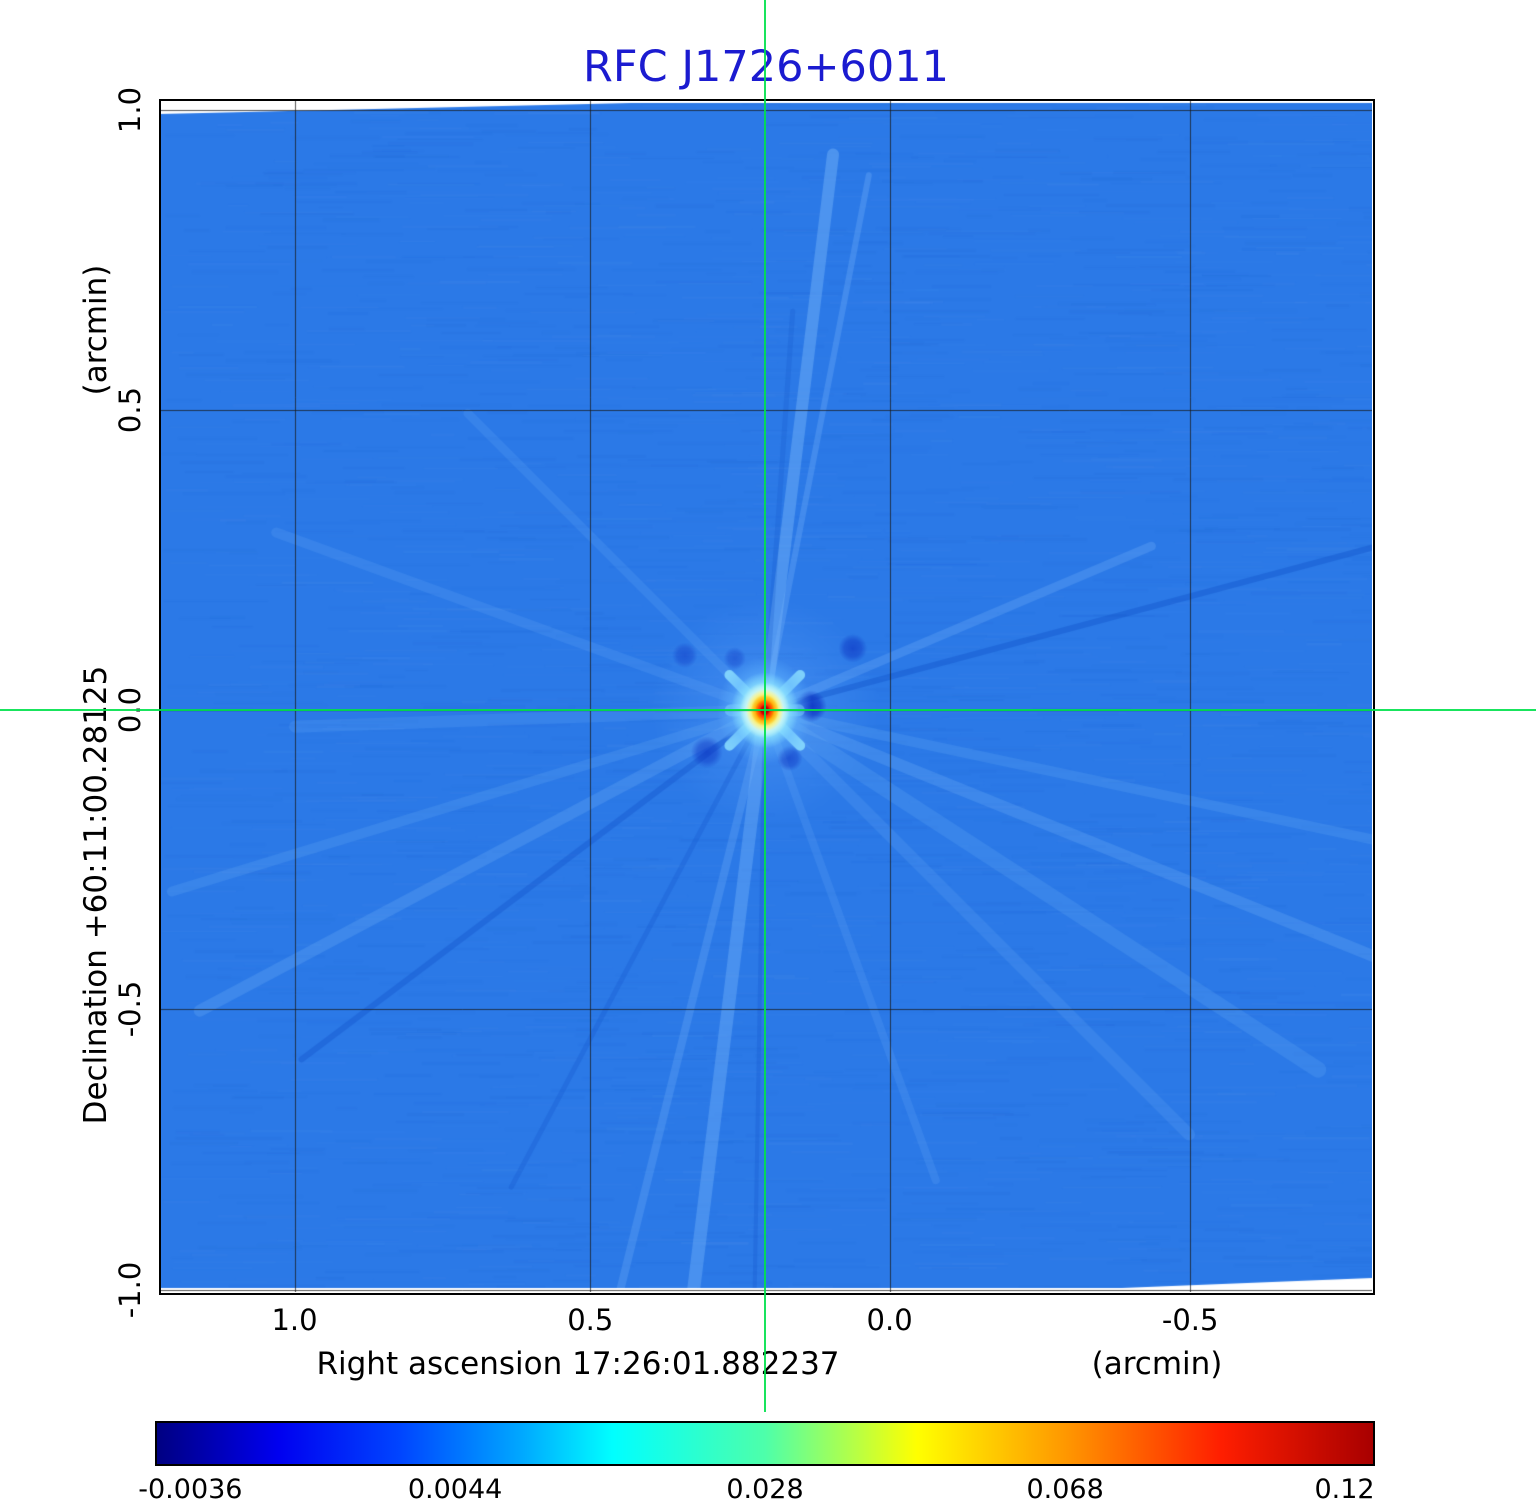 This screenshot has height=1511, width=1536. What do you see at coordinates (578, 1364) in the screenshot?
I see `x-axis-label: Right ascension 17:26:01.882237` at bounding box center [578, 1364].